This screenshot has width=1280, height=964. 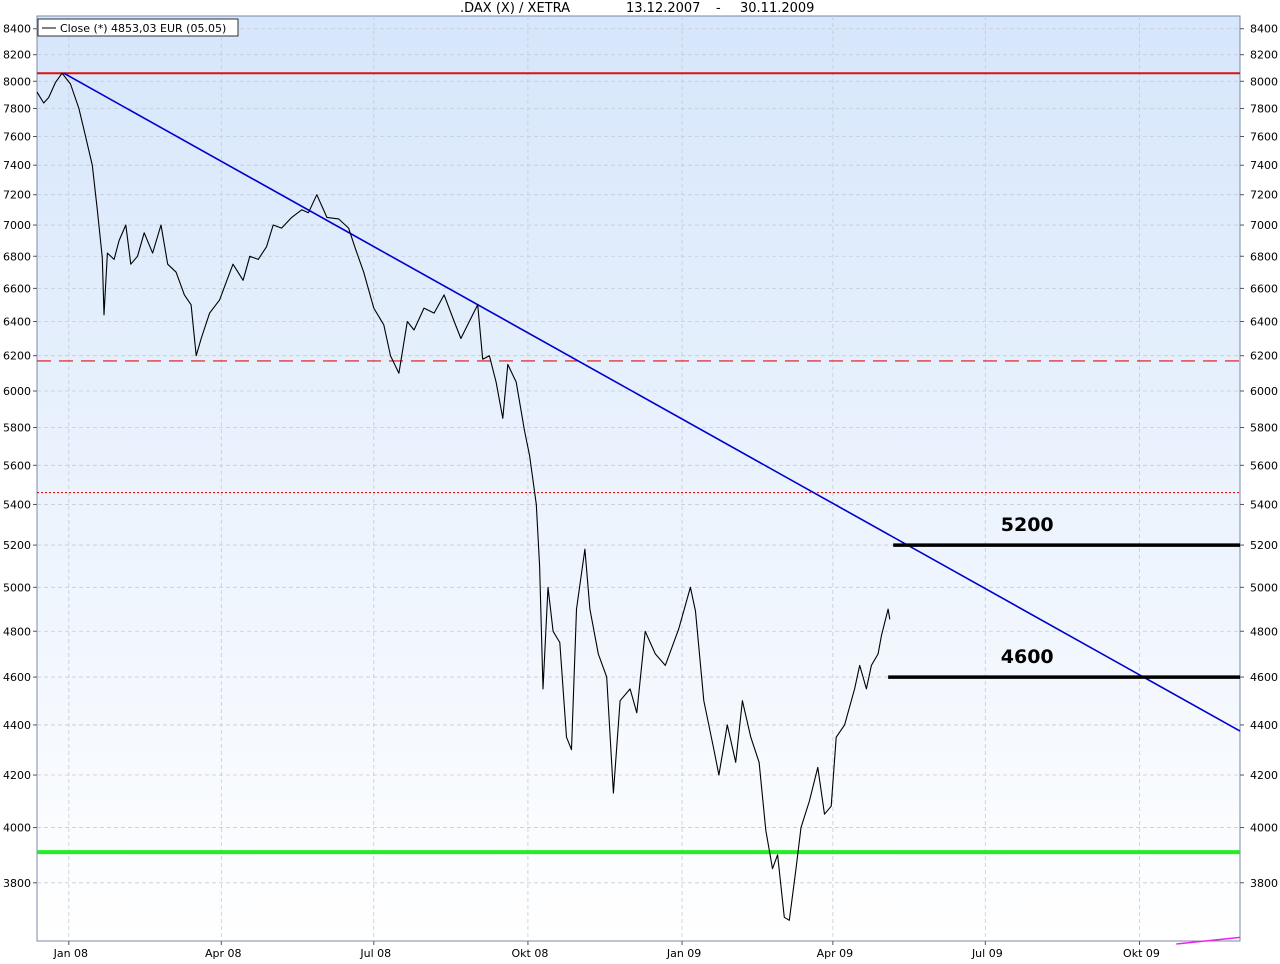 I want to click on x-tick-label: Jul 09, so click(x=987, y=953).